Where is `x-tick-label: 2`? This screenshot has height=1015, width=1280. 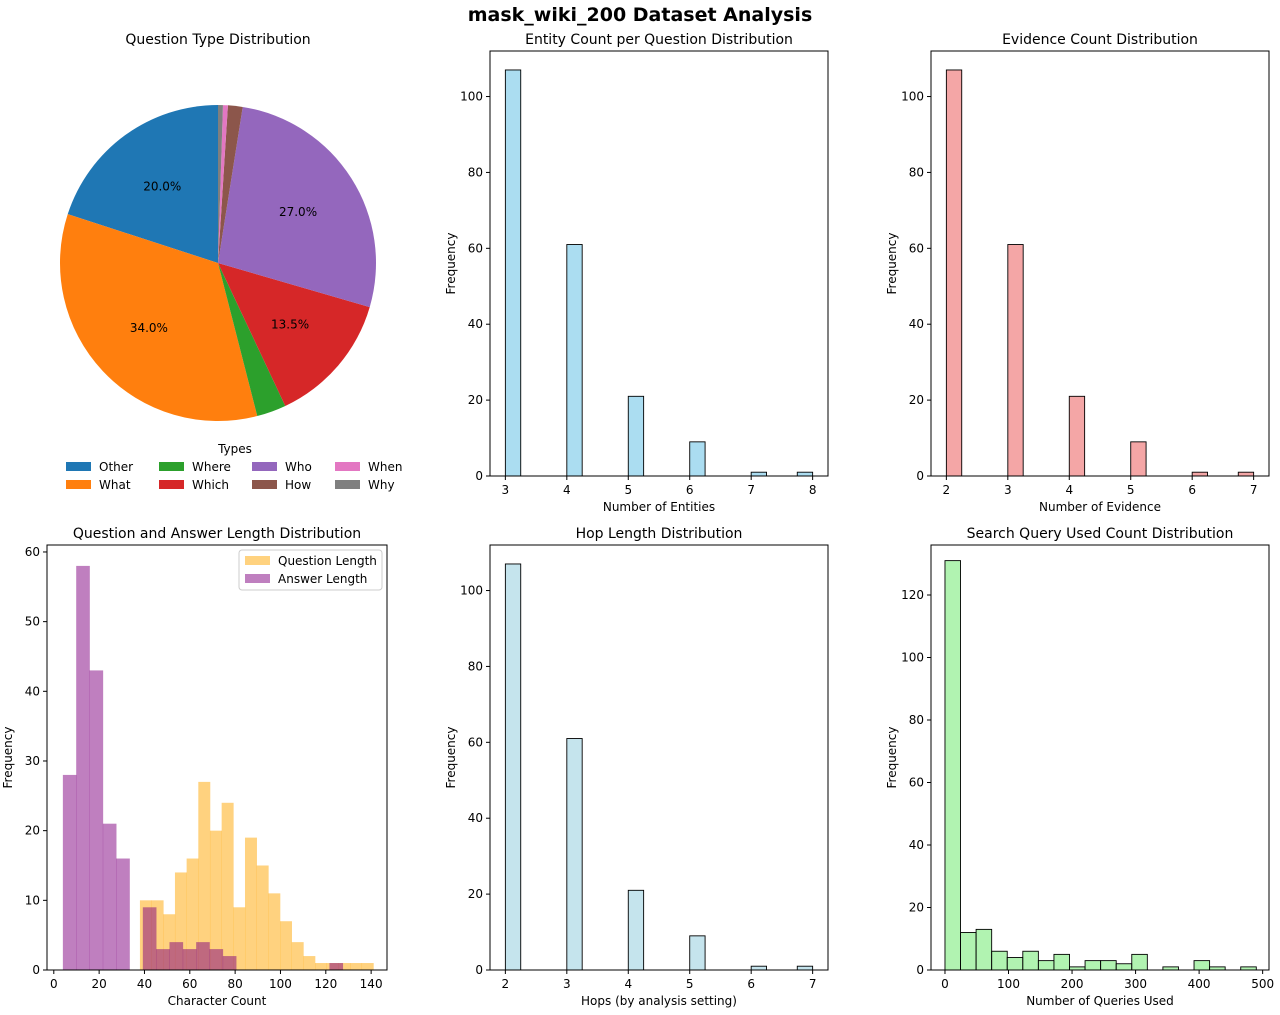
x-tick-label: 2 is located at coordinates (506, 984).